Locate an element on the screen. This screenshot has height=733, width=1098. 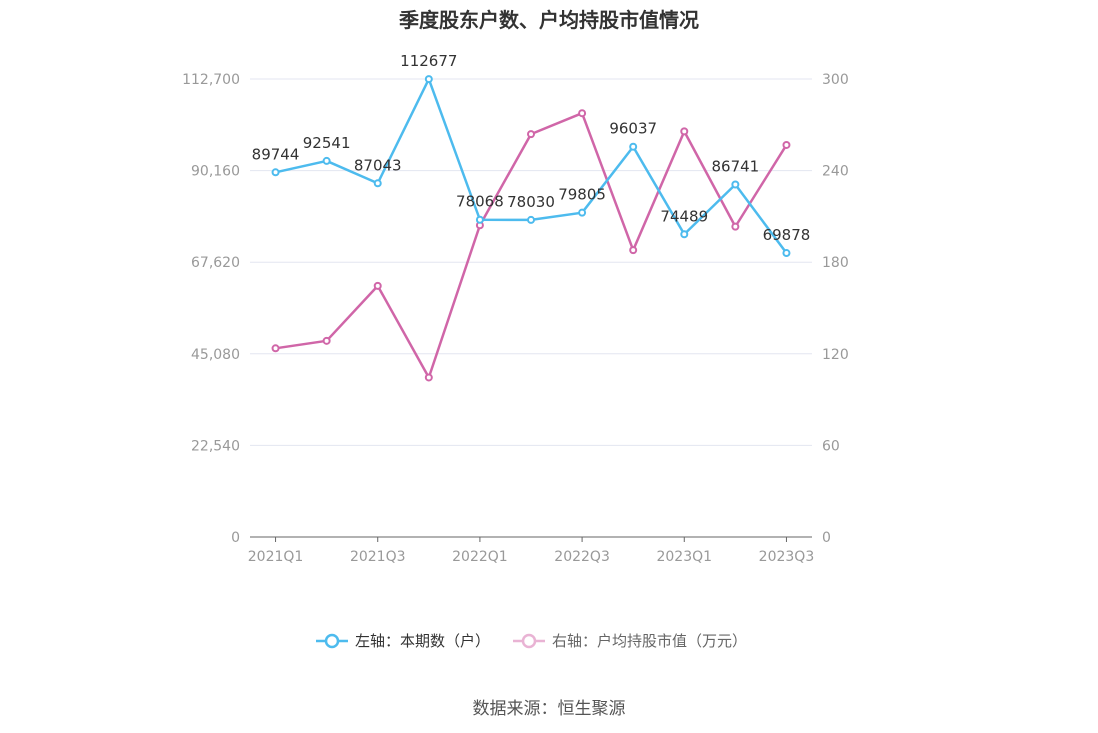
data-label: 112677 is located at coordinates (428, 61).